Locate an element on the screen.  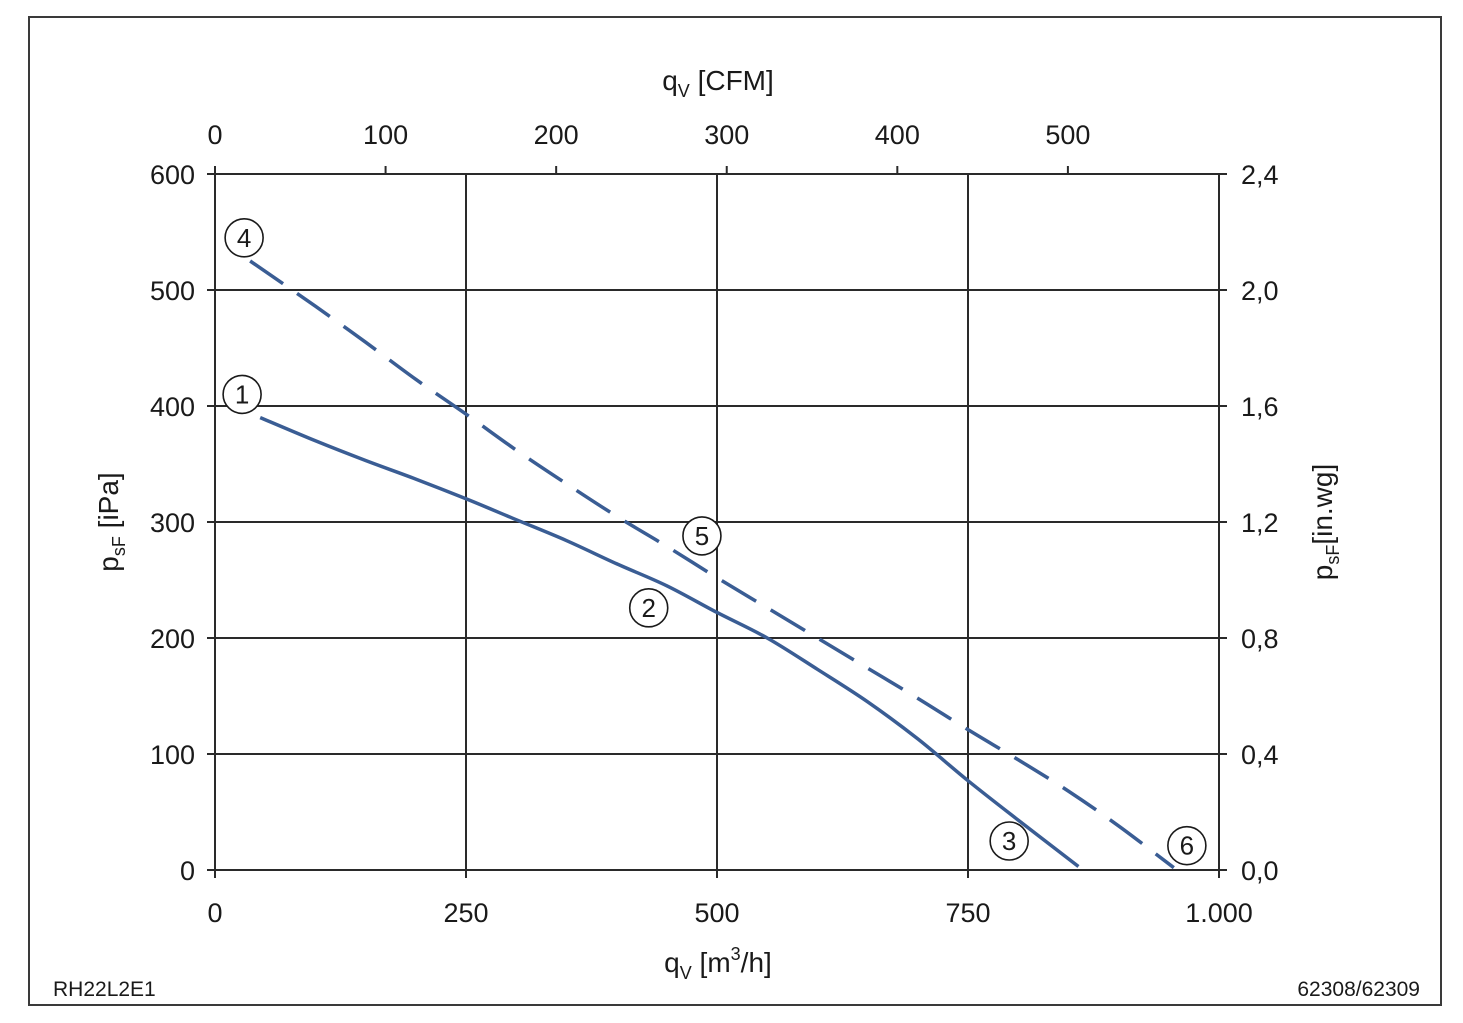
x-top-tick-label: 500 is located at coordinates (1067, 135).